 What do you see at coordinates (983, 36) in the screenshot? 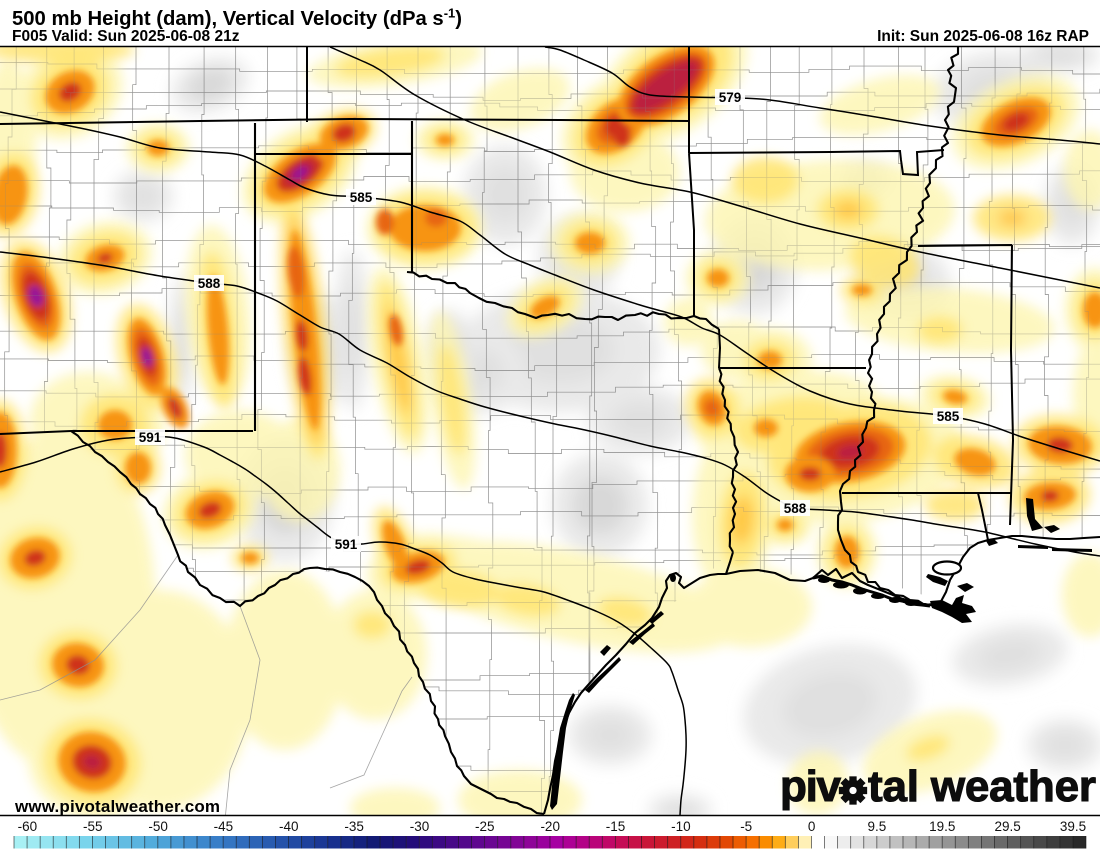
I see `svg-text: Init: Sun 2025-06-08 16z RAP` at bounding box center [983, 36].